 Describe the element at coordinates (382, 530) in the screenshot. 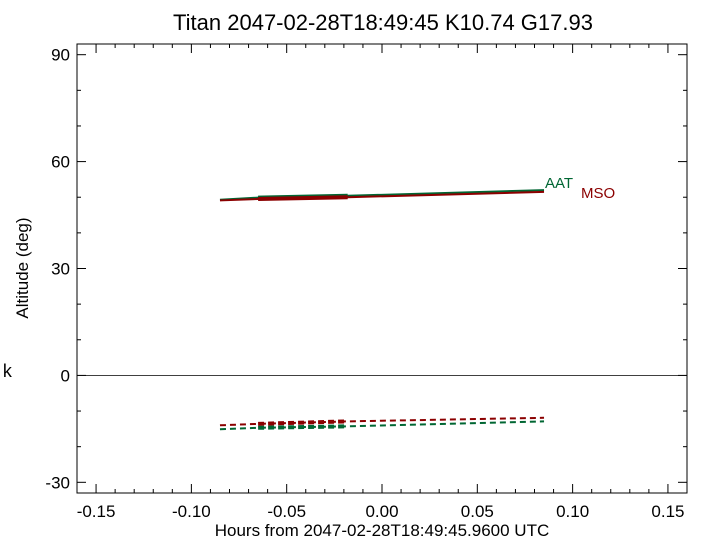

I see `x-axis-label: Hours from 2047-02-28T18:49:45.9600 UTC` at that location.